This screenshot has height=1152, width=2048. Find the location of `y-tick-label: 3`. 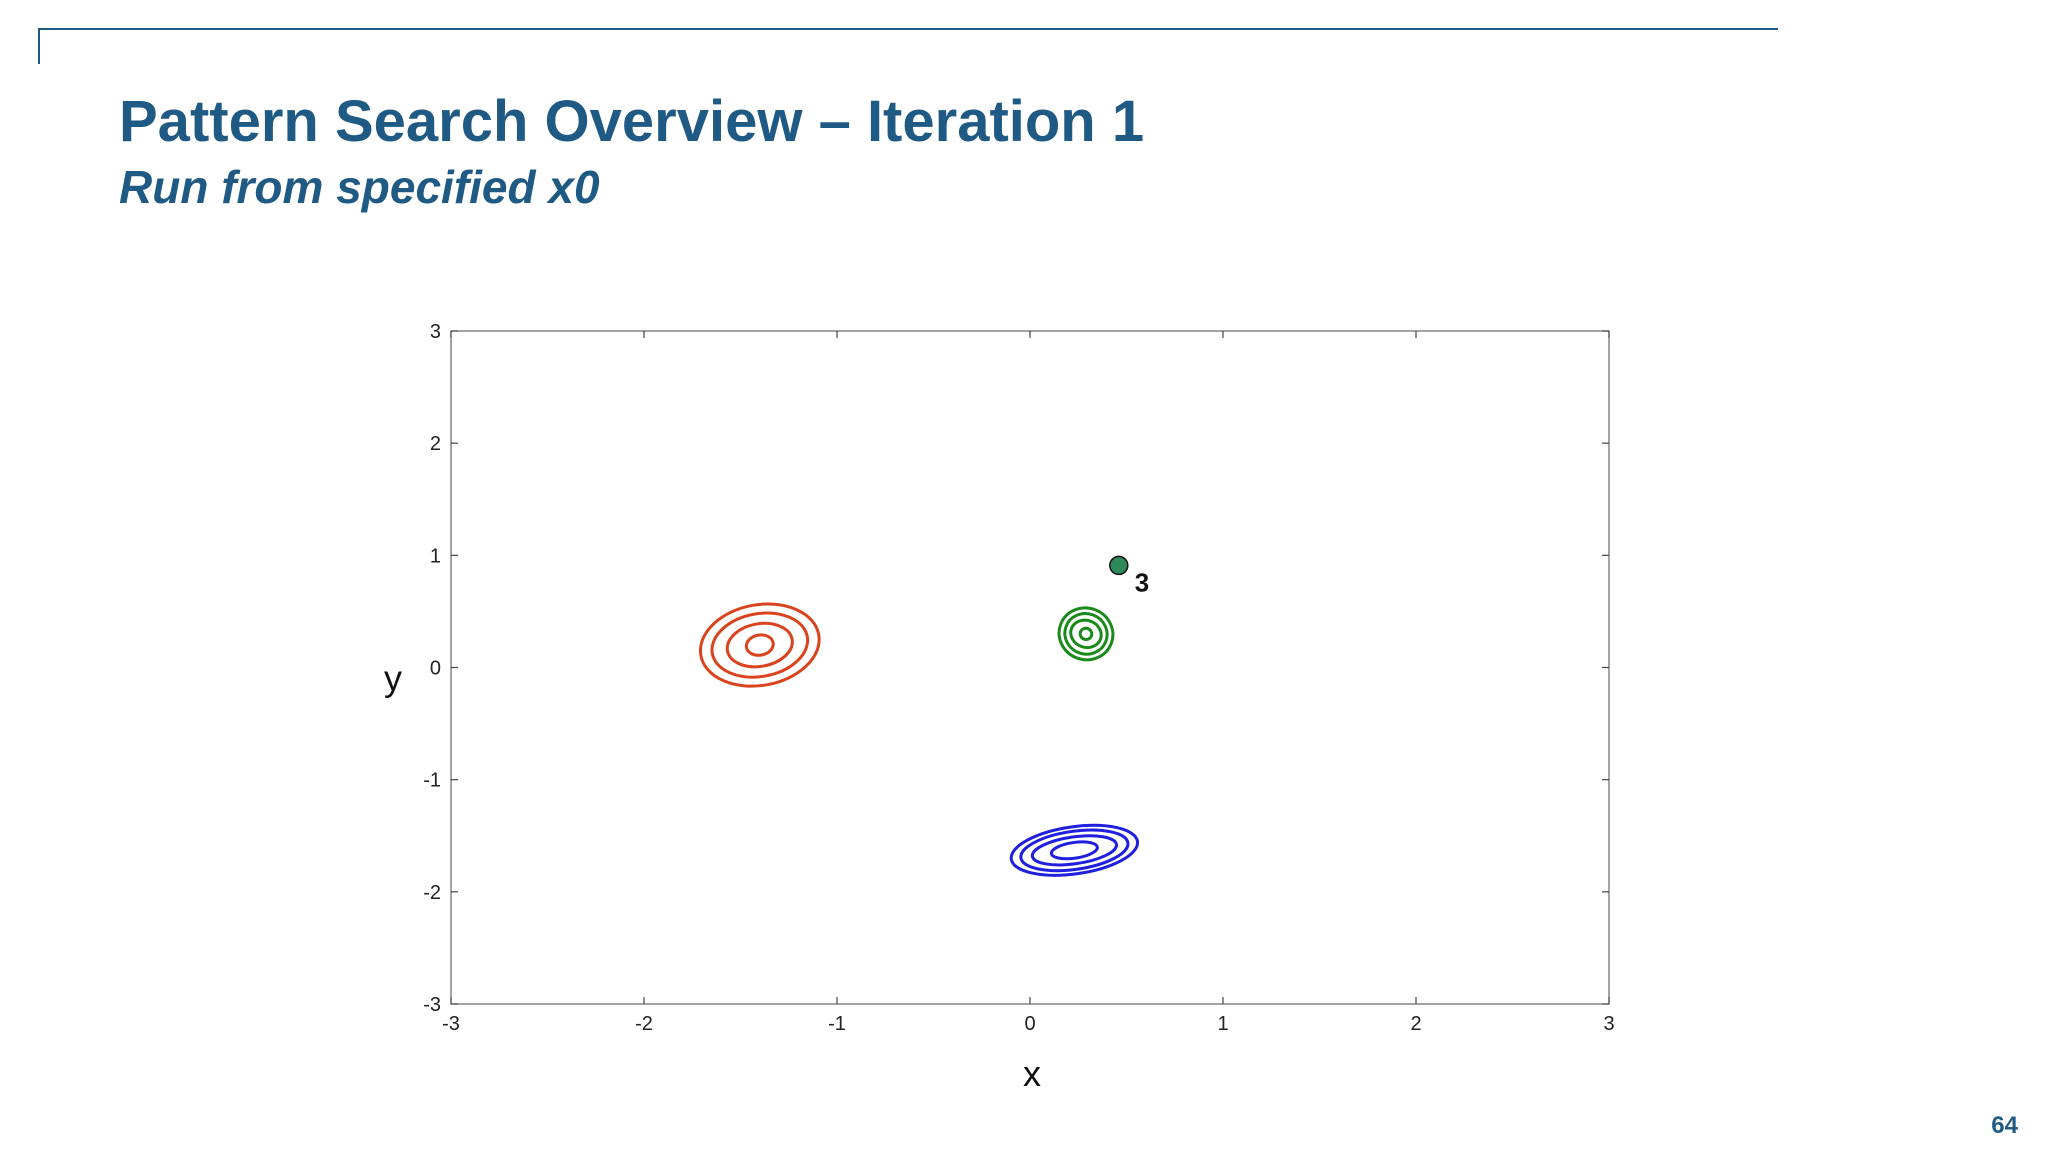

y-tick-label: 3 is located at coordinates (435, 332).